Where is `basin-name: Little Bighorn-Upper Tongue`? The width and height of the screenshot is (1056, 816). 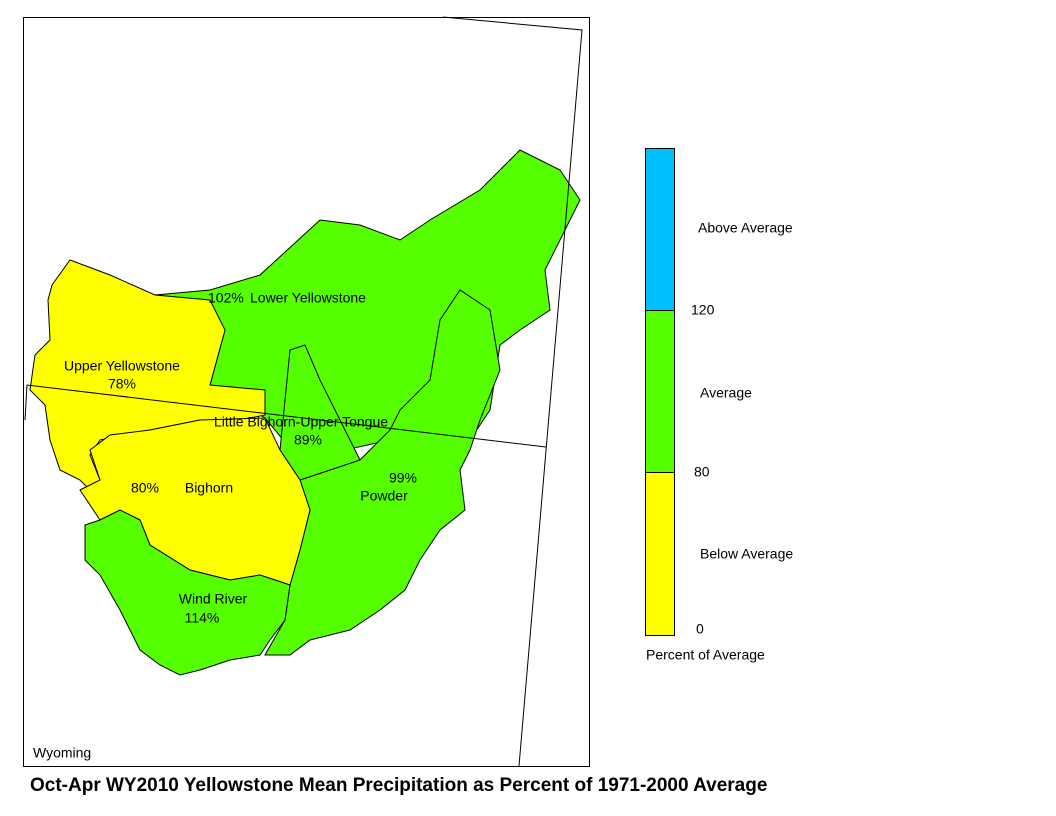 basin-name: Little Bighorn-Upper Tongue is located at coordinates (301, 422).